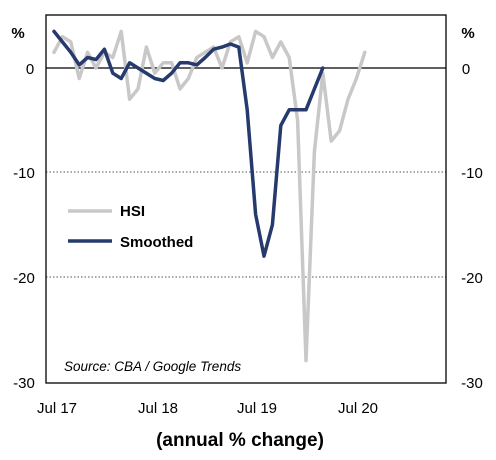 This screenshot has width=496, height=460. Describe the element at coordinates (472, 278) in the screenshot. I see `y-tick-label-right-minus-20: -20` at that location.